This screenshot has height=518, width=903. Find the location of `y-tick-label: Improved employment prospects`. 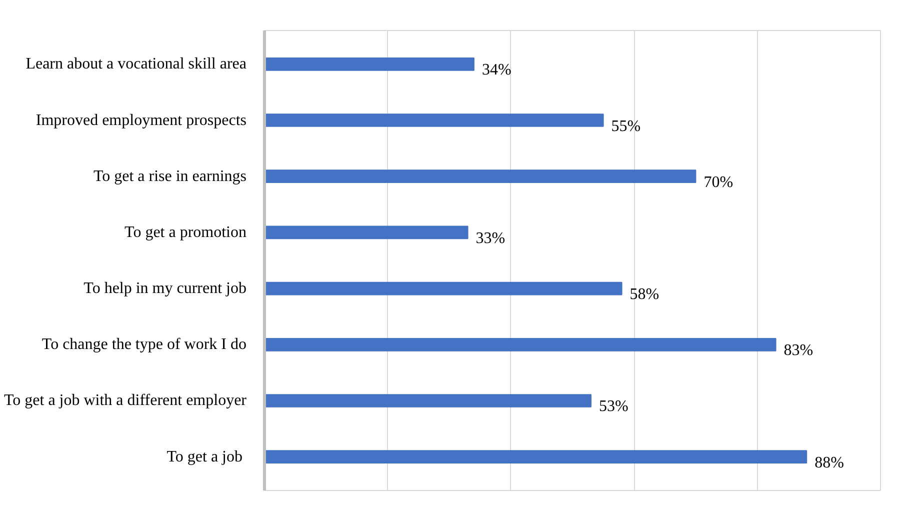

y-tick-label: Improved employment prospects is located at coordinates (141, 120).